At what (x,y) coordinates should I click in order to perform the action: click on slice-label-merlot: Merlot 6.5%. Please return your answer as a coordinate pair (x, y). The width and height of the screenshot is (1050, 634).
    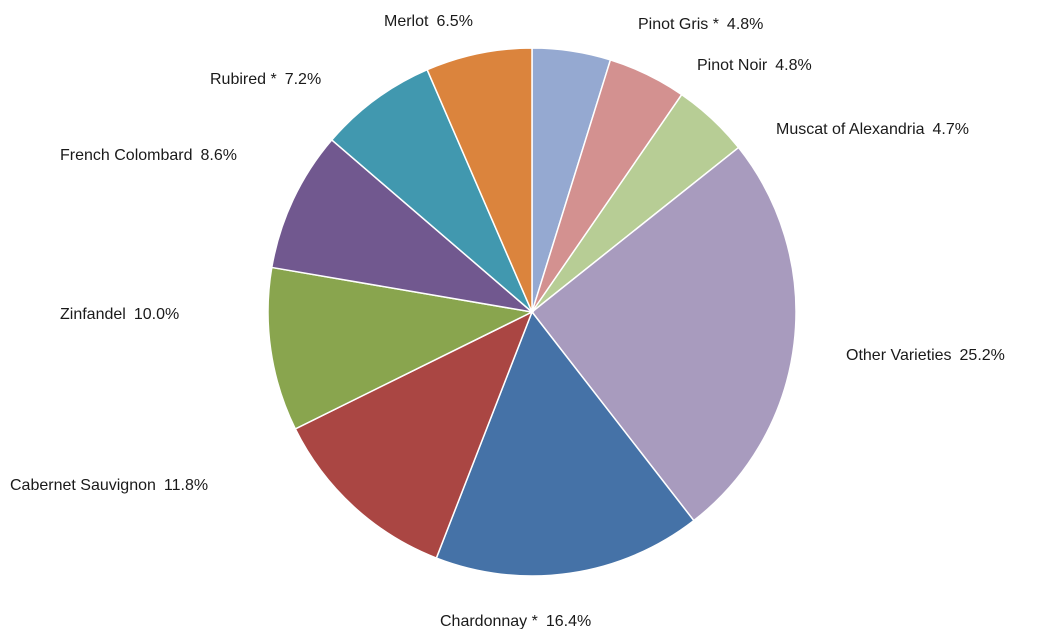
    Looking at the image, I should click on (428, 21).